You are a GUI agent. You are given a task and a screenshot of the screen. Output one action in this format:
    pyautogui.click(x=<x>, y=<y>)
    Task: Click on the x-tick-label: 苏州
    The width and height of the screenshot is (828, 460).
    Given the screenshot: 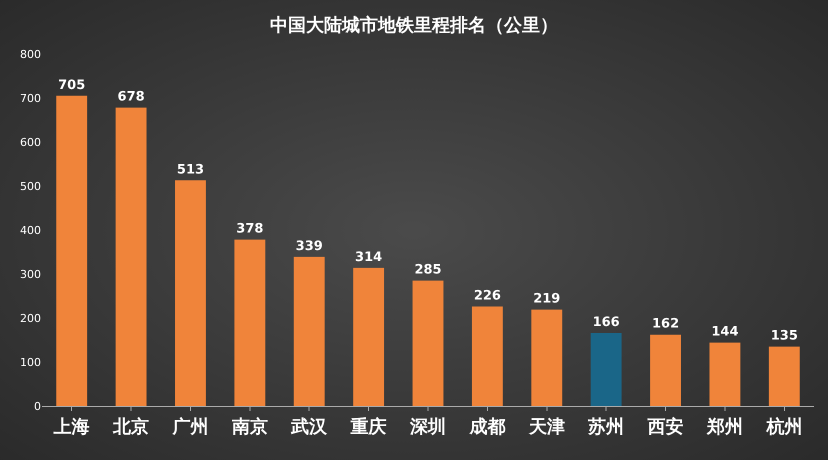 What is the action you would take?
    pyautogui.click(x=605, y=427)
    